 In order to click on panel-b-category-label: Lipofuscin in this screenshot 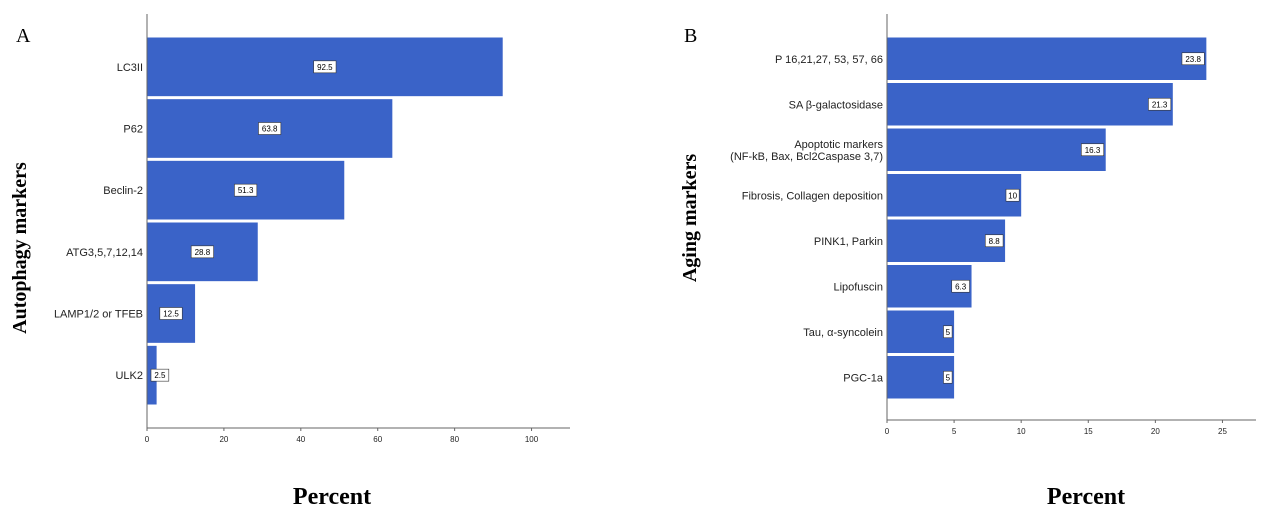, I will do `click(858, 287)`.